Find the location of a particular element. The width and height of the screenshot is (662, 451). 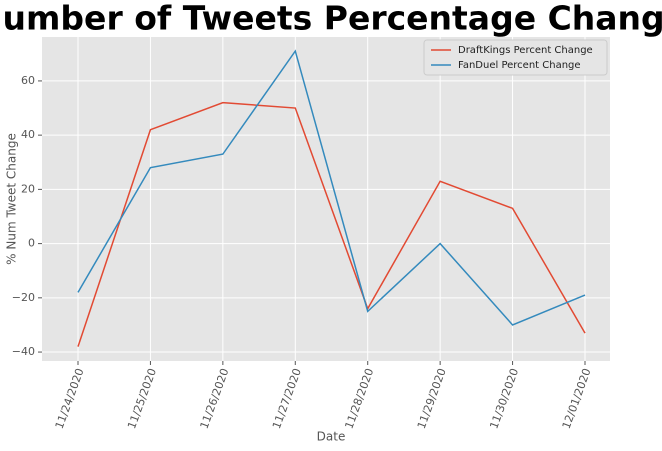

y-tick-label: 0 is located at coordinates (31, 243).